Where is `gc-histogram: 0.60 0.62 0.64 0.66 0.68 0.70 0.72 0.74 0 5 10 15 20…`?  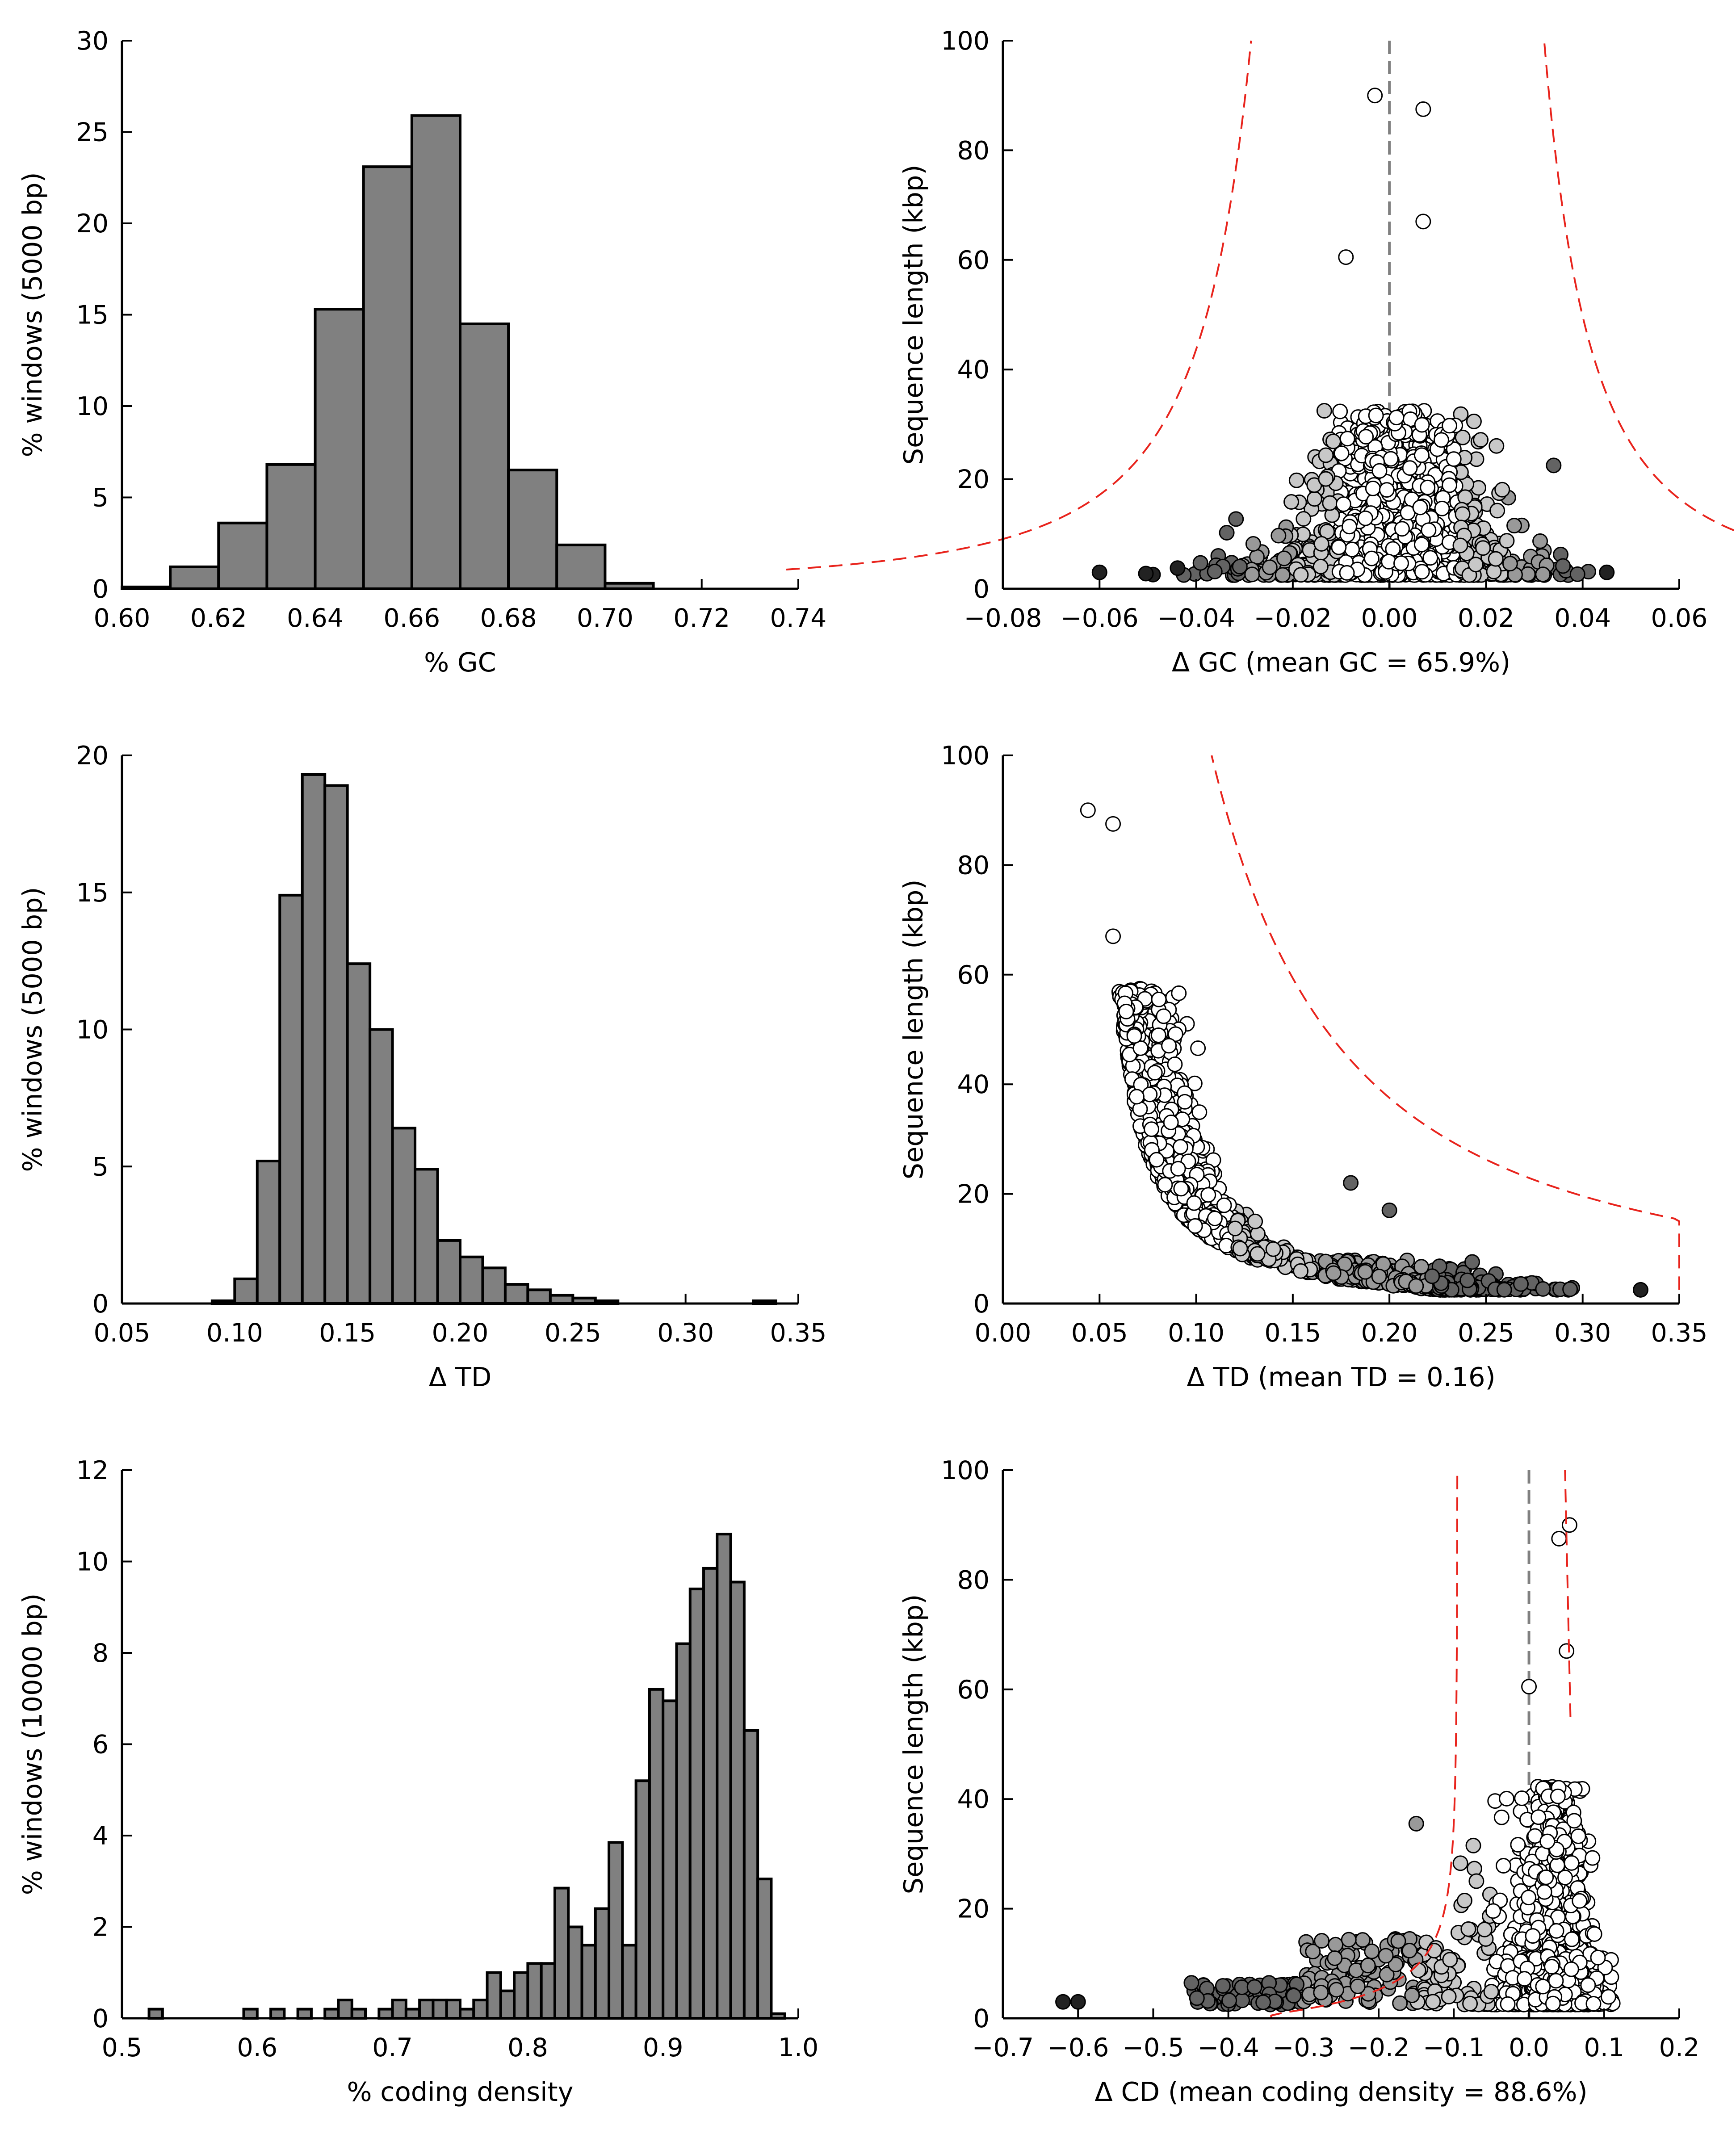 gc-histogram: 0.60 0.62 0.64 0.66 0.68 0.70 0.72 0.74 0 5 10 15 20… is located at coordinates (421, 352).